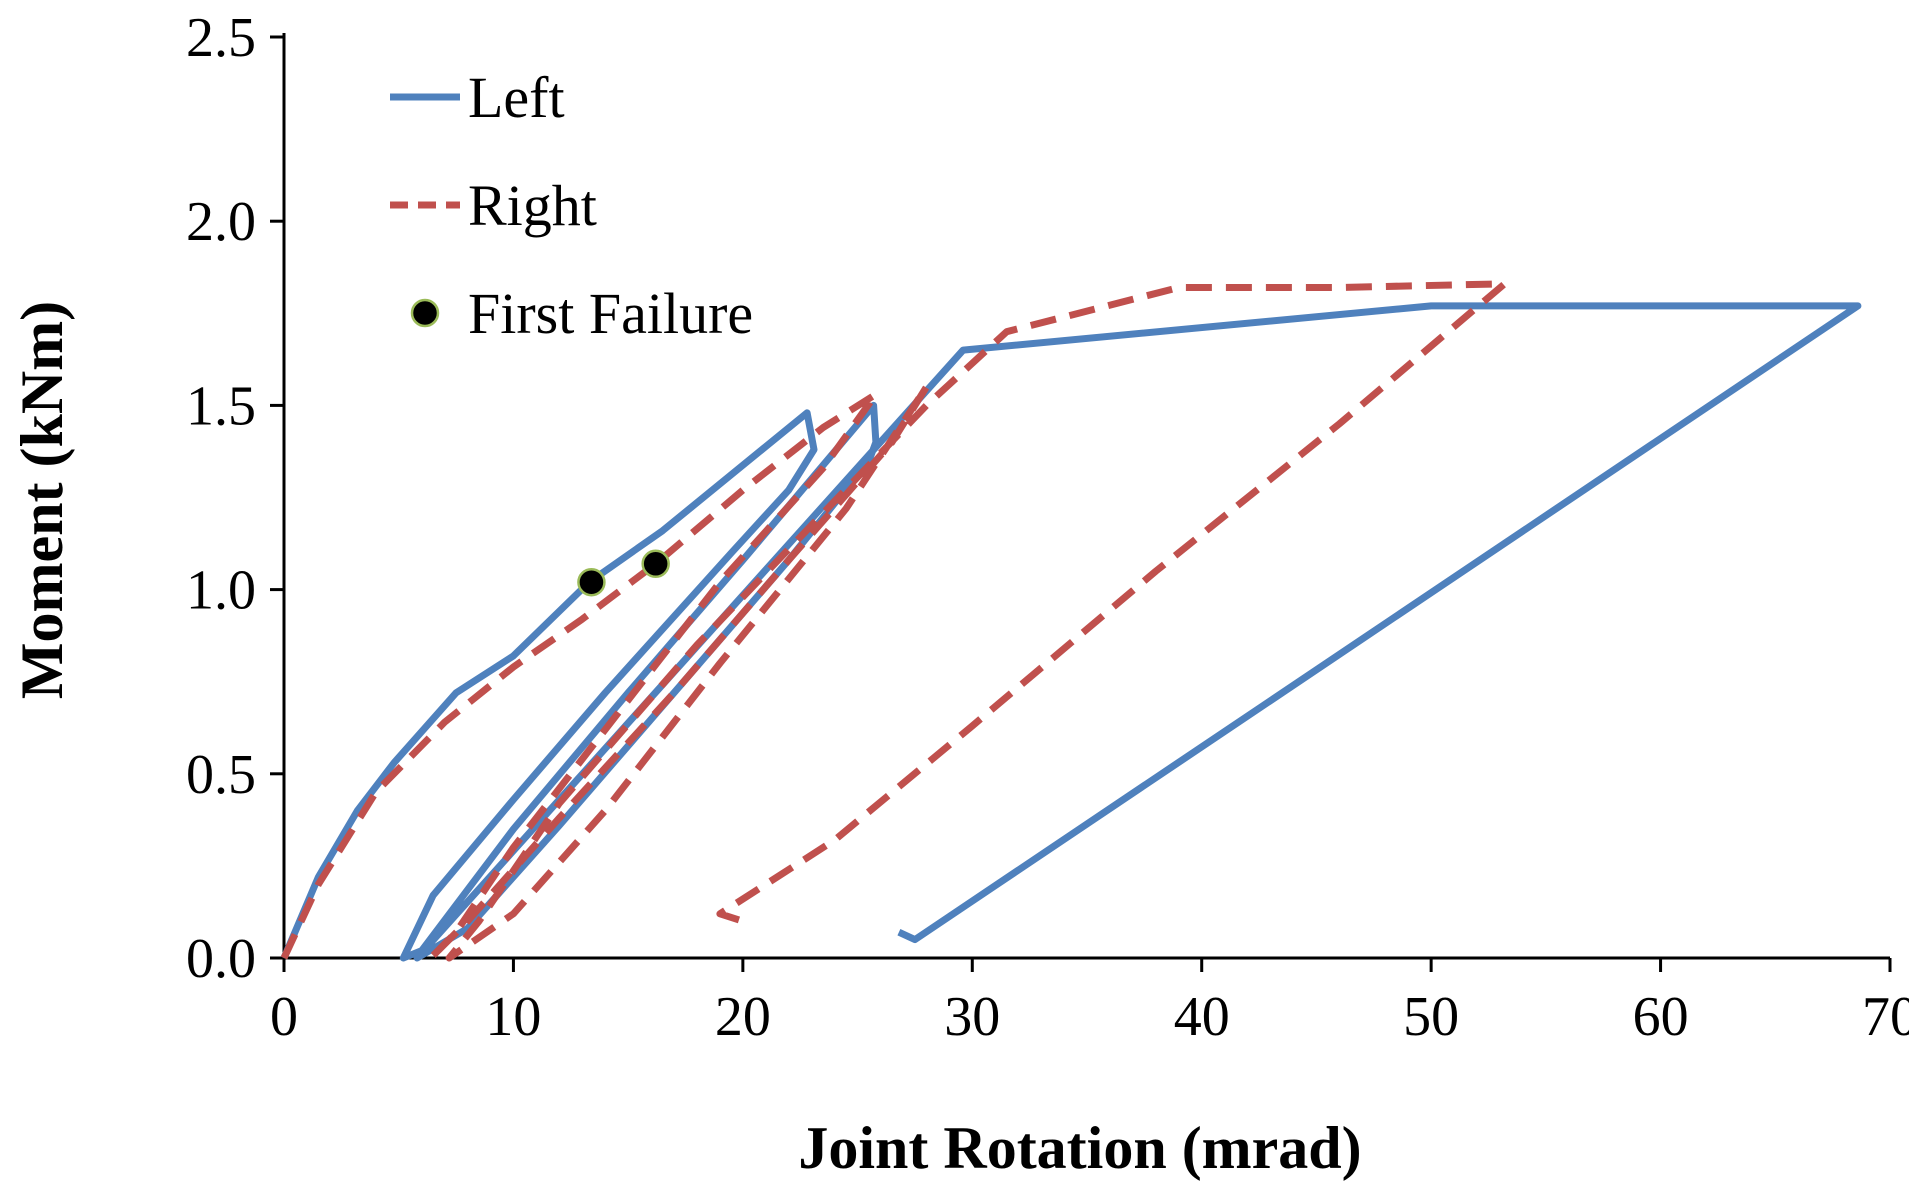 The width and height of the screenshot is (1909, 1192). Describe the element at coordinates (532, 205) in the screenshot. I see `legend-right-label: Right` at that location.